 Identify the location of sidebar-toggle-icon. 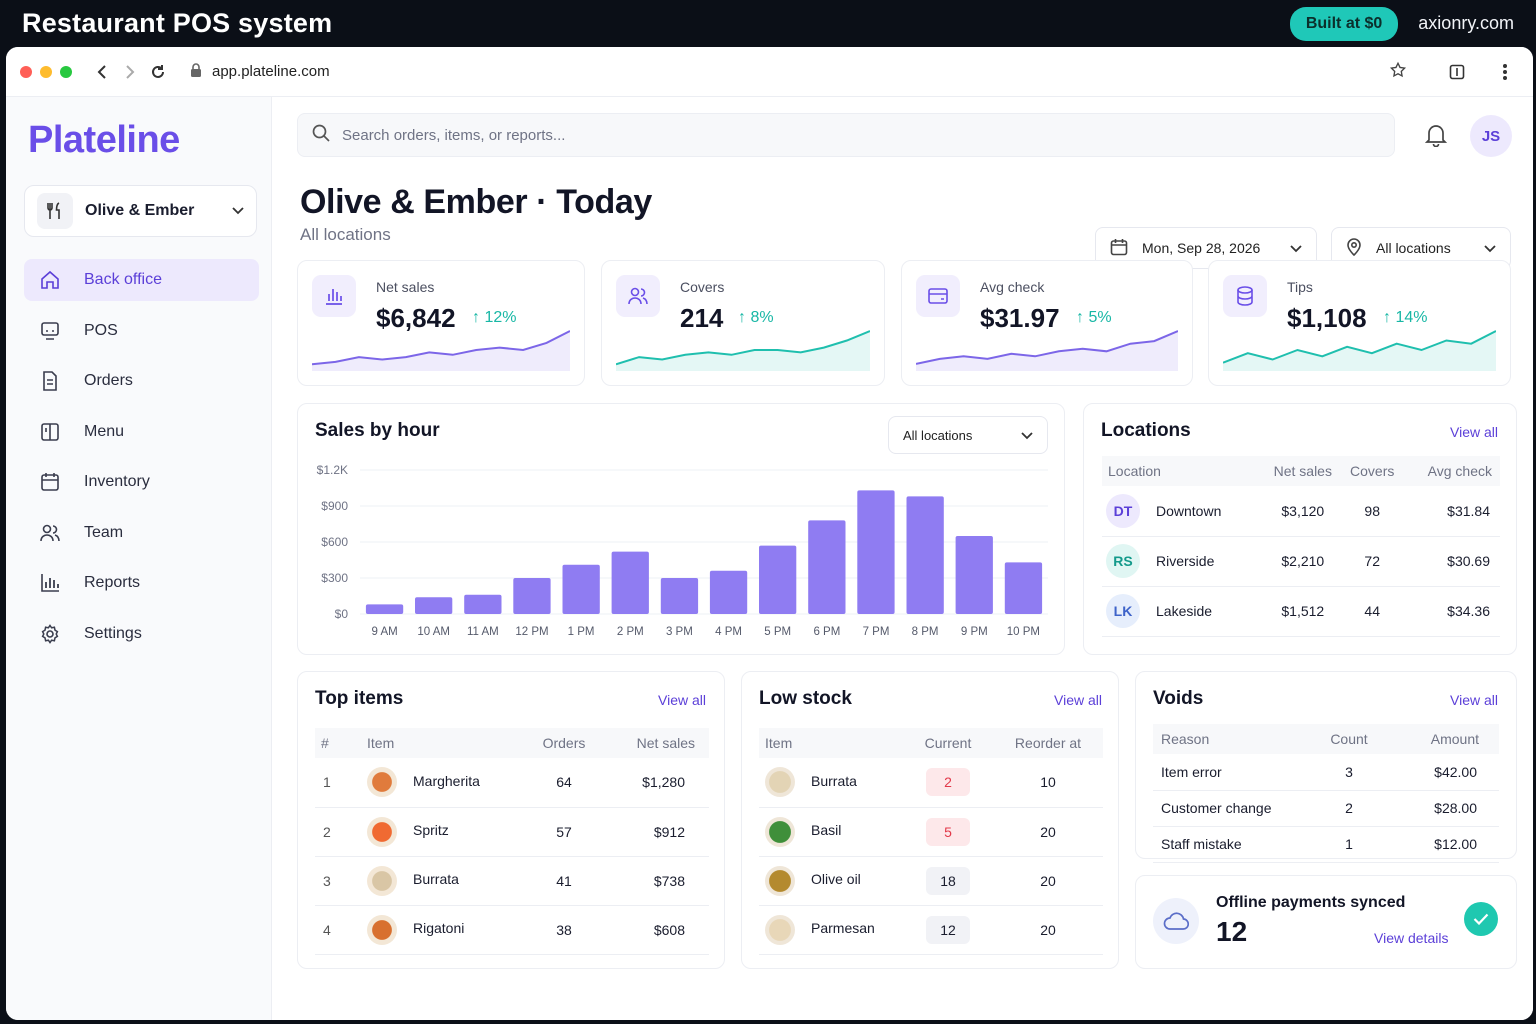
(1457, 72).